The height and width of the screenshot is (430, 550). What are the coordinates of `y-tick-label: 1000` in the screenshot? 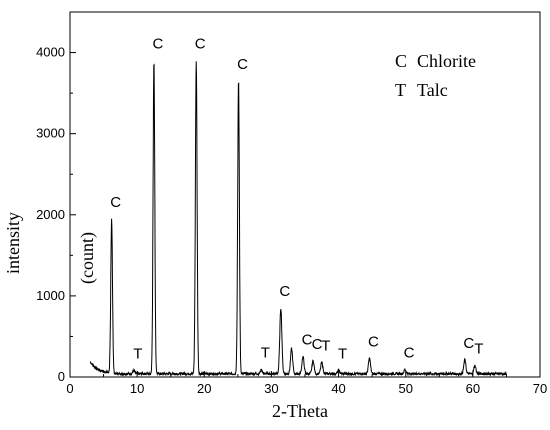 It's located at (50, 295).